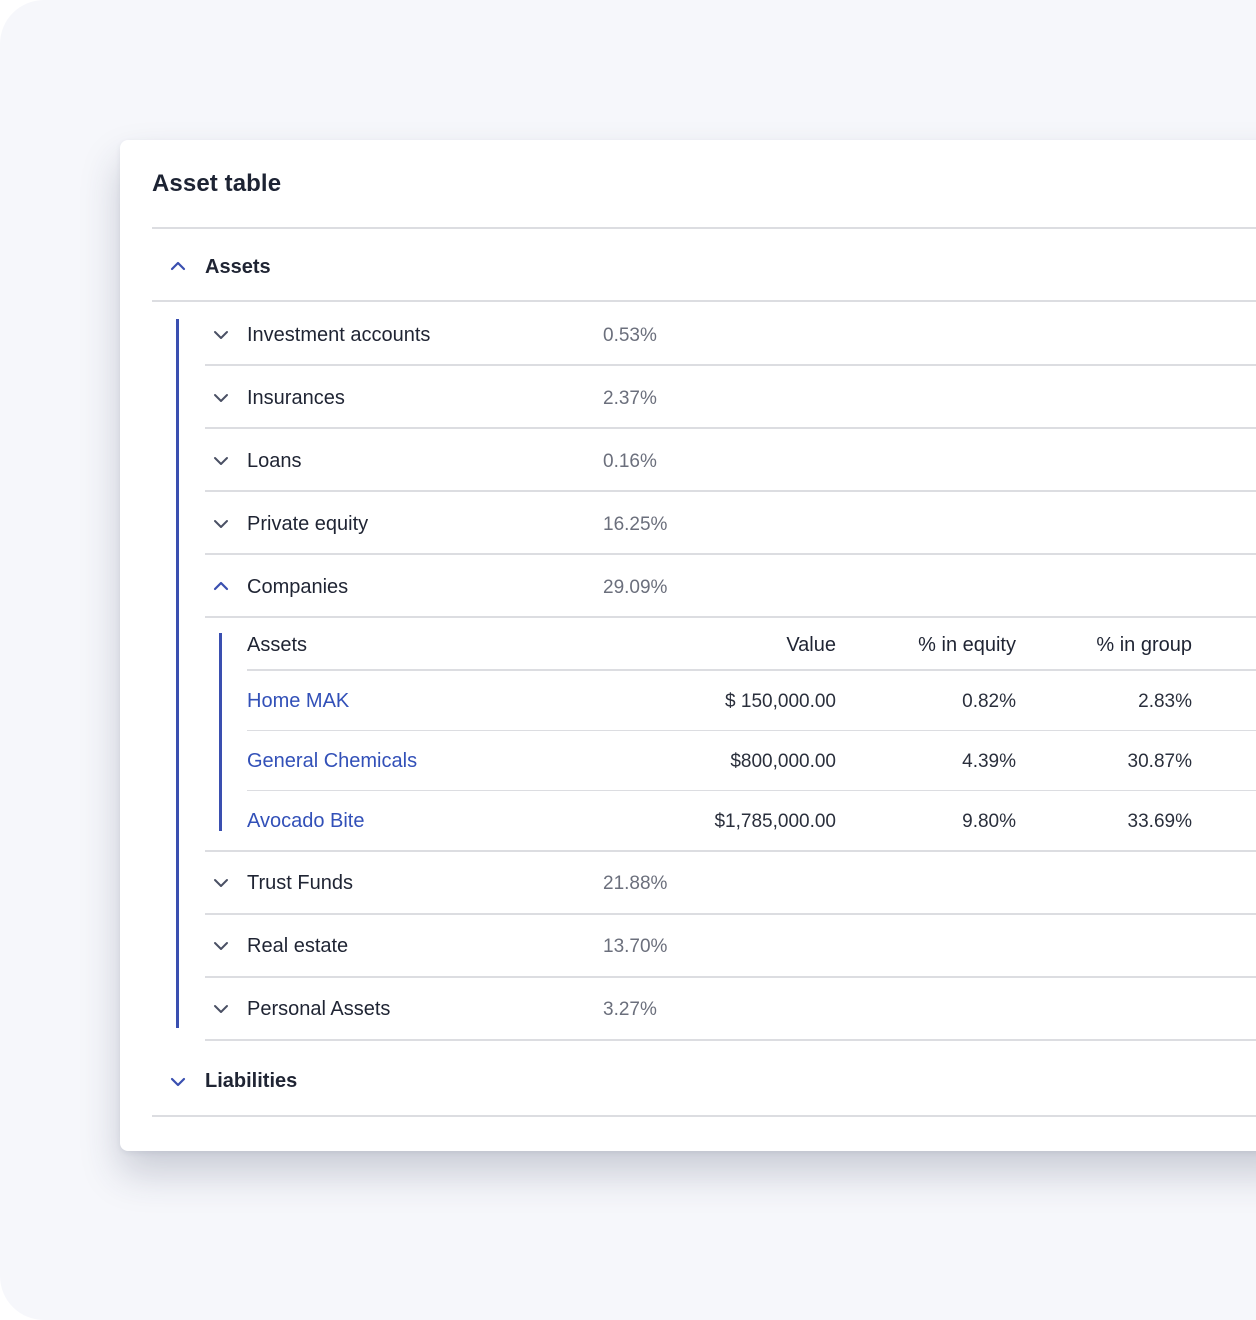  Describe the element at coordinates (238, 267) in the screenshot. I see `group-label-assets: Assets` at that location.